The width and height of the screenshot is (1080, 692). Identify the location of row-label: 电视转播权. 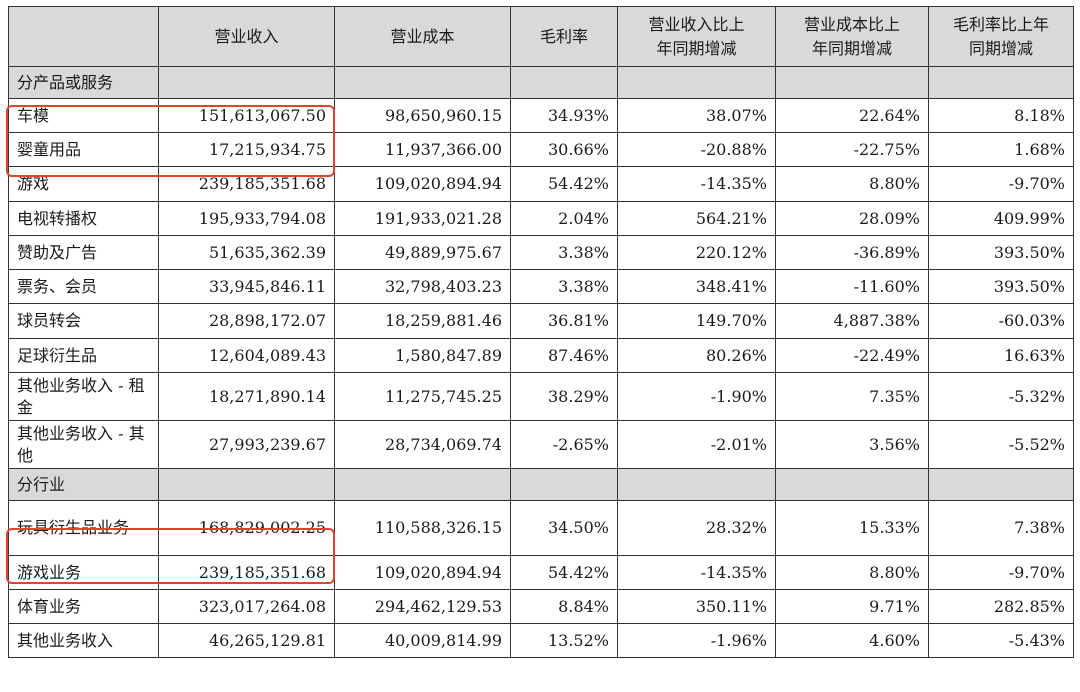
(83, 218).